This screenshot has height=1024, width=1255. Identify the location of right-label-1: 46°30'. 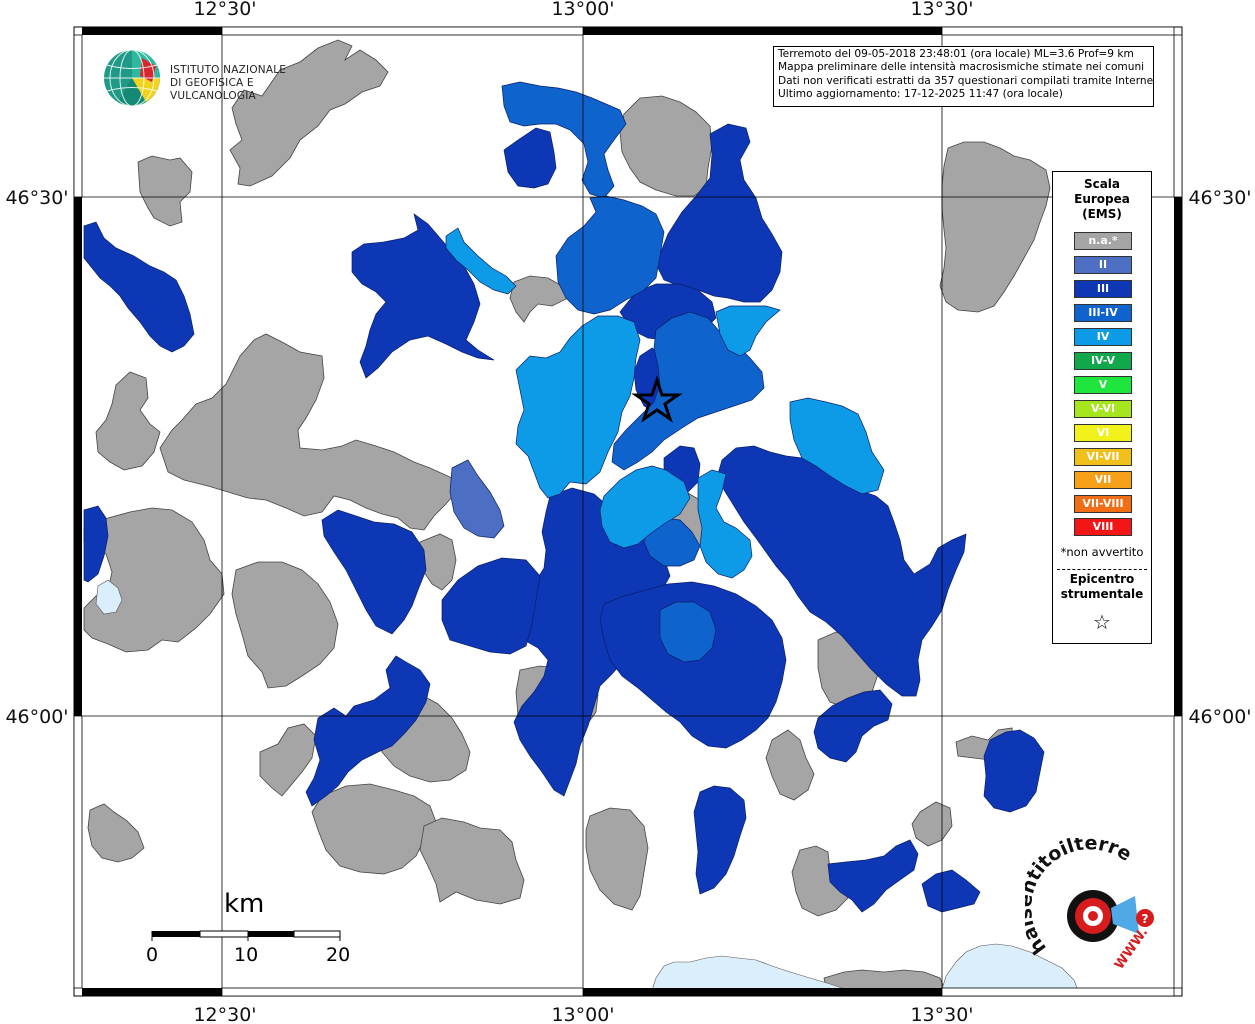
(1219, 198).